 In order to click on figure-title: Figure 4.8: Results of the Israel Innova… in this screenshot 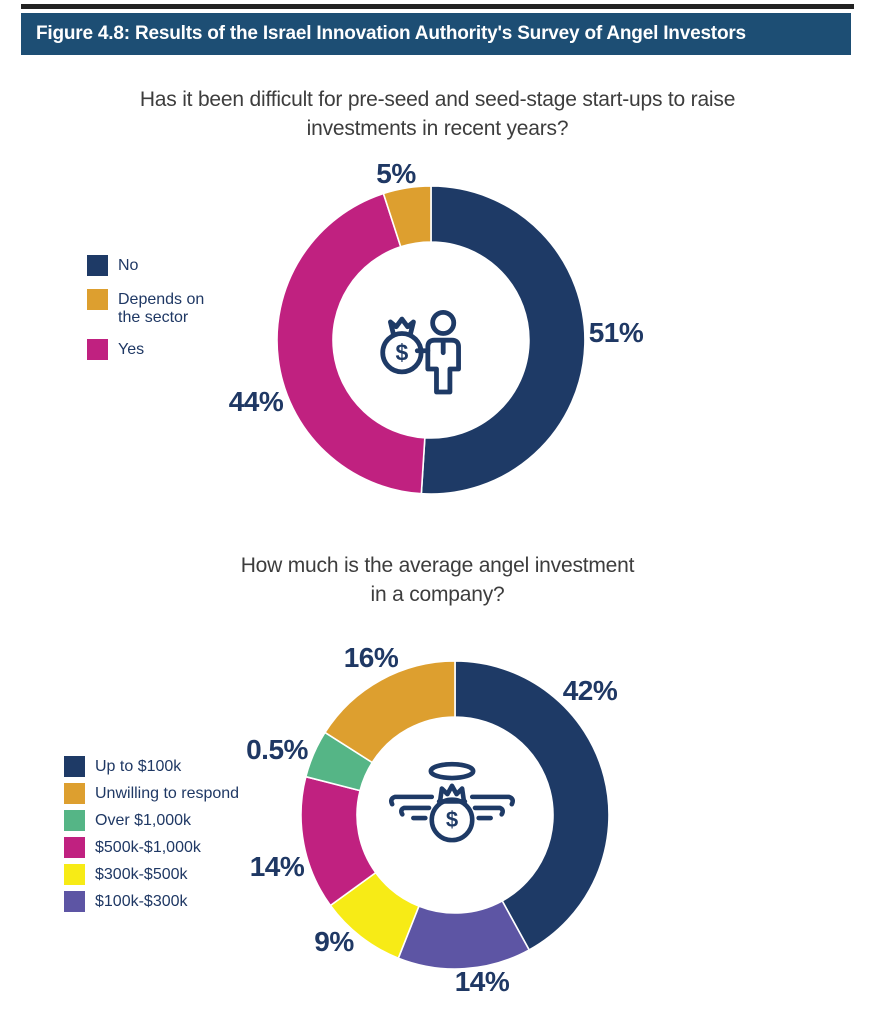, I will do `click(391, 33)`.